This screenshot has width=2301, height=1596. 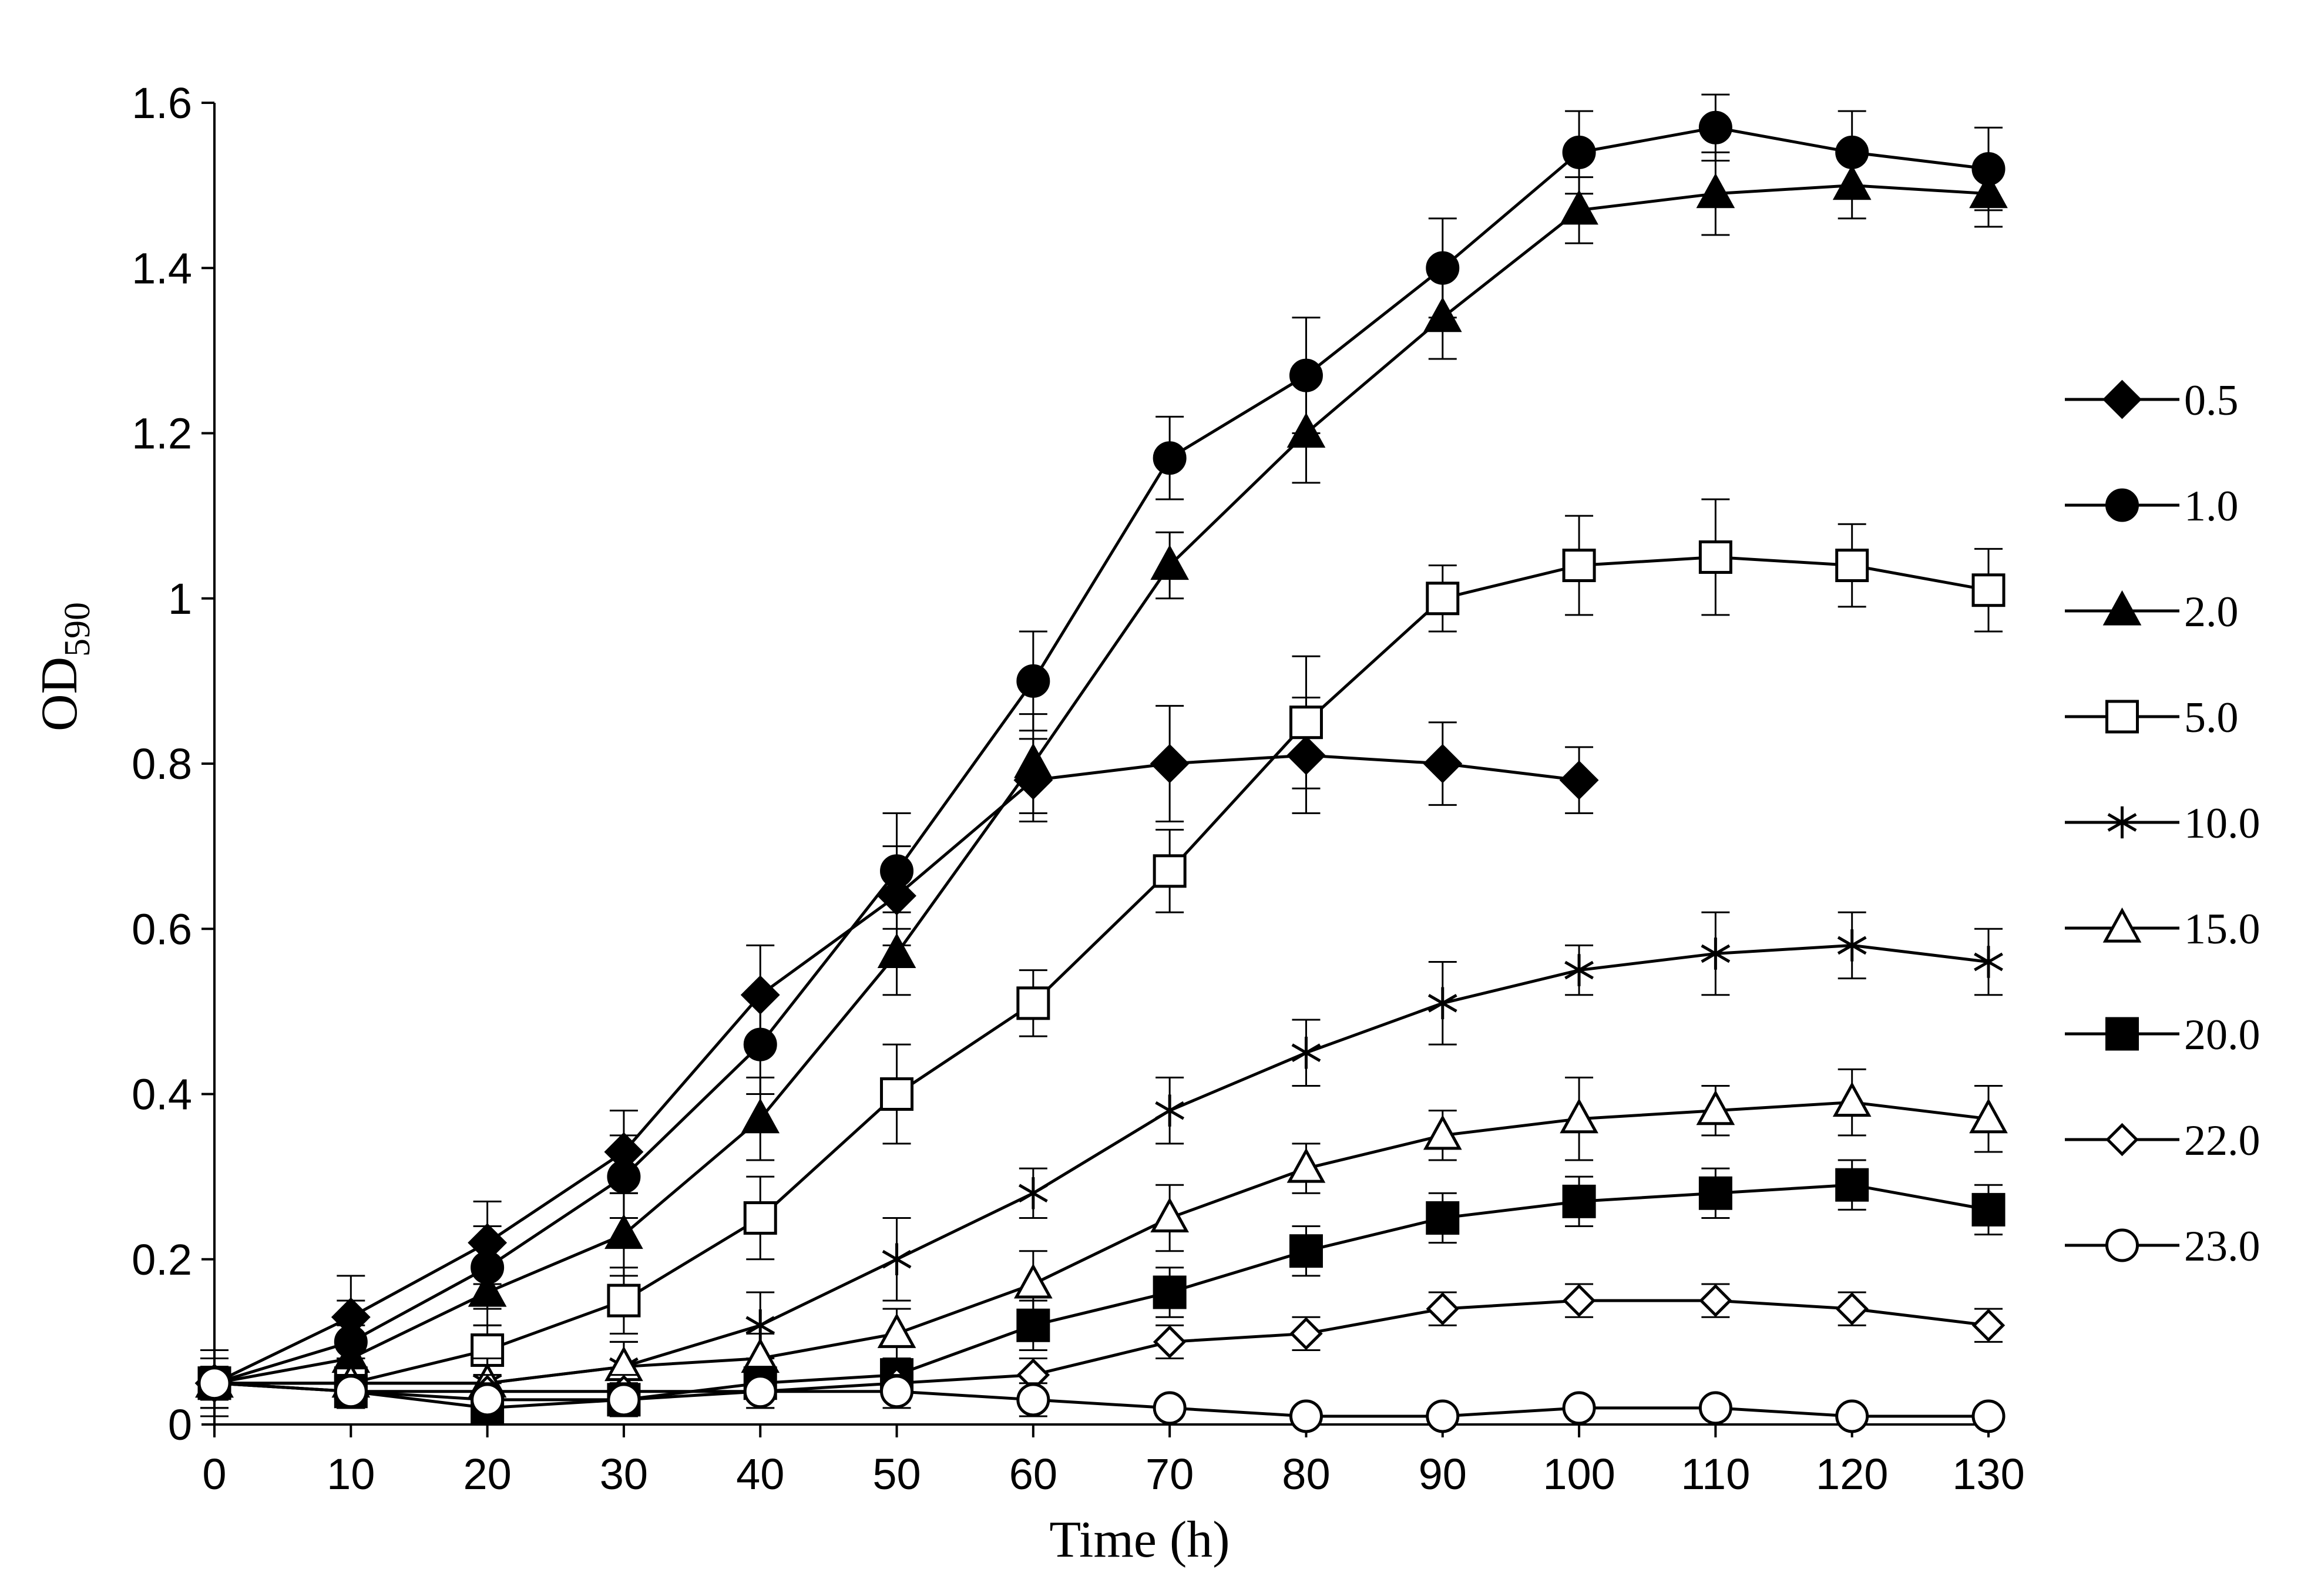 What do you see at coordinates (2211, 612) in the screenshot?
I see `legend-label: 2.0` at bounding box center [2211, 612].